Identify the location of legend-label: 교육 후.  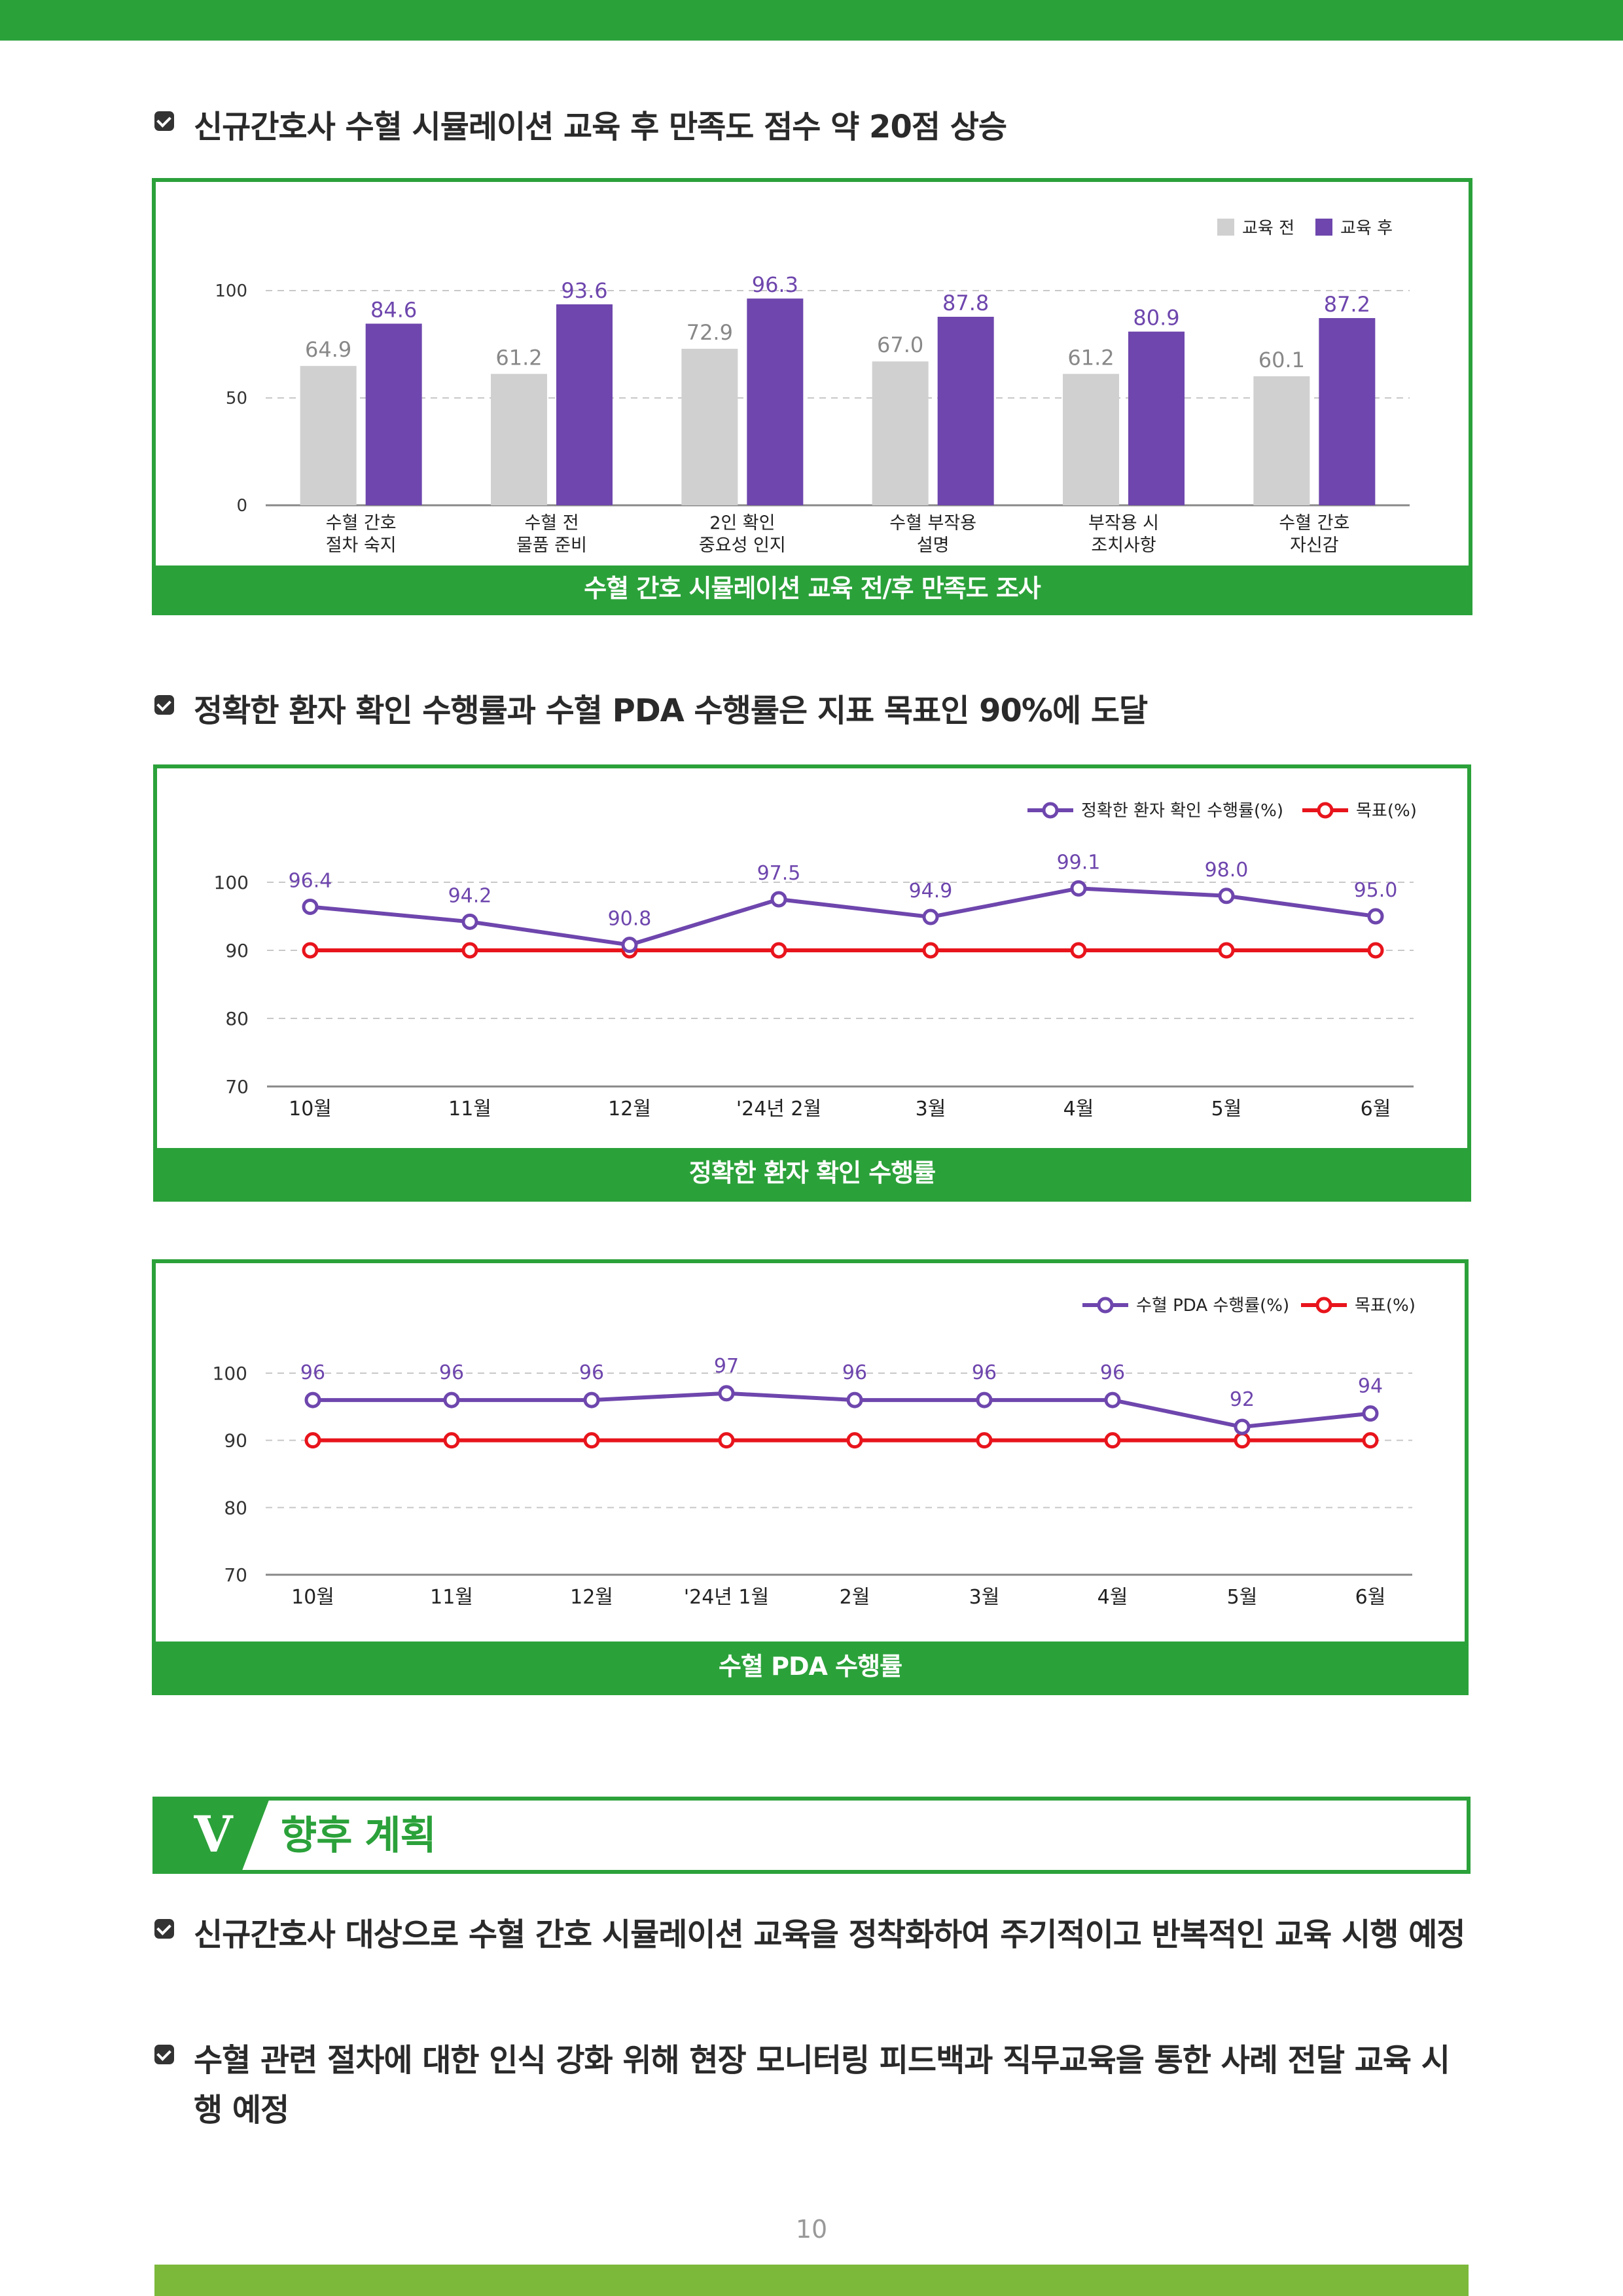
(1366, 228).